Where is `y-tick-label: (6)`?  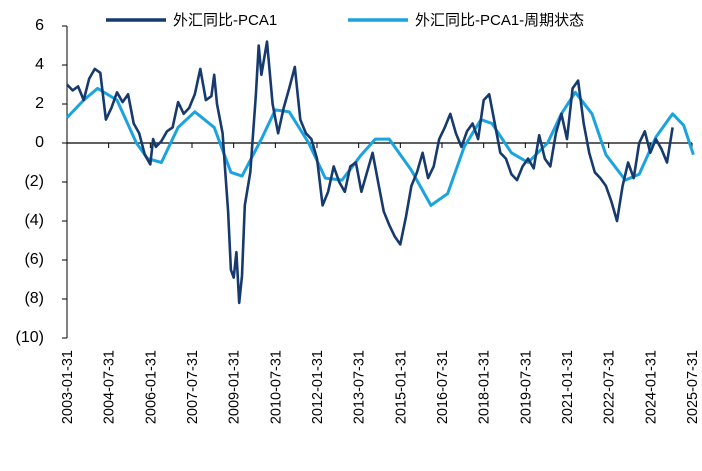 y-tick-label: (6) is located at coordinates (34, 259).